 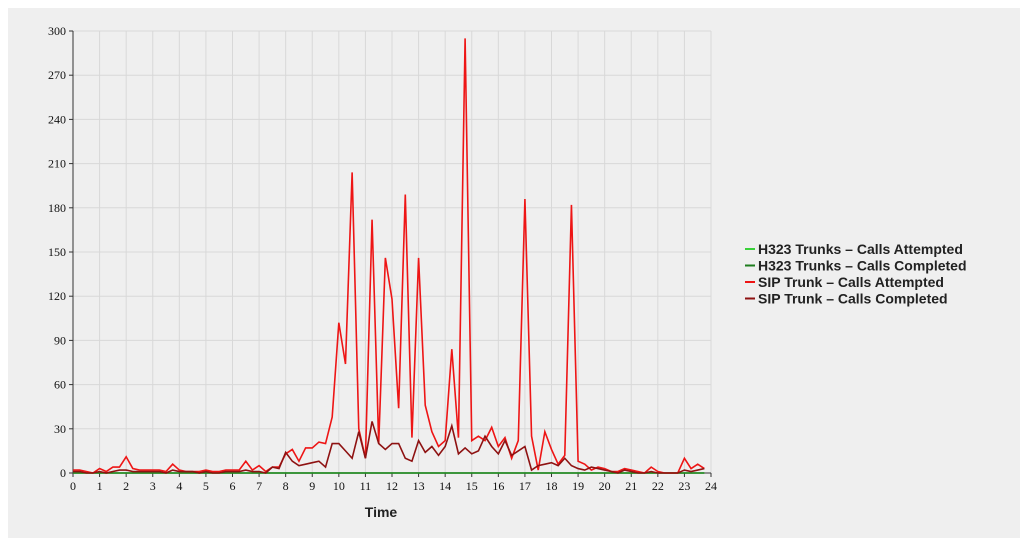 What do you see at coordinates (445, 486) in the screenshot?
I see `x-tick-label: 14` at bounding box center [445, 486].